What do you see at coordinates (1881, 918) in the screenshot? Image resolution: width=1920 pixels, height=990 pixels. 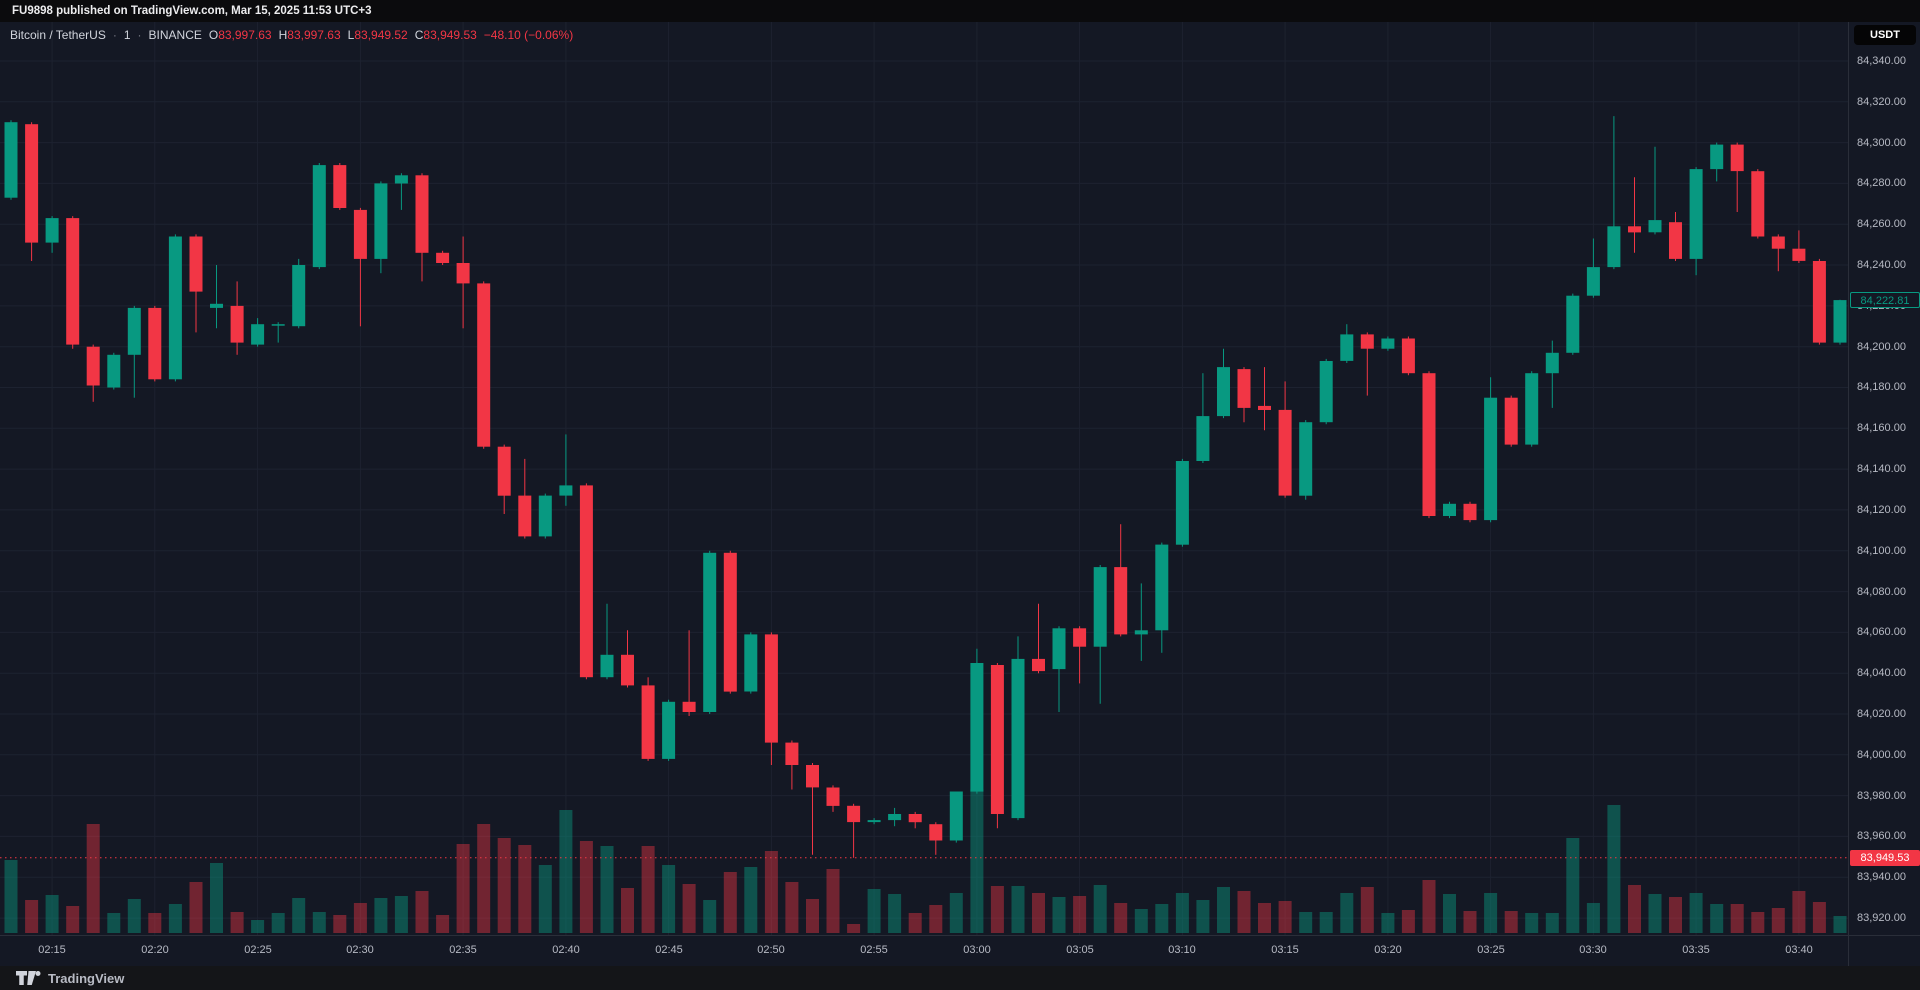 I see `price-tick-label: 83,920.00` at bounding box center [1881, 918].